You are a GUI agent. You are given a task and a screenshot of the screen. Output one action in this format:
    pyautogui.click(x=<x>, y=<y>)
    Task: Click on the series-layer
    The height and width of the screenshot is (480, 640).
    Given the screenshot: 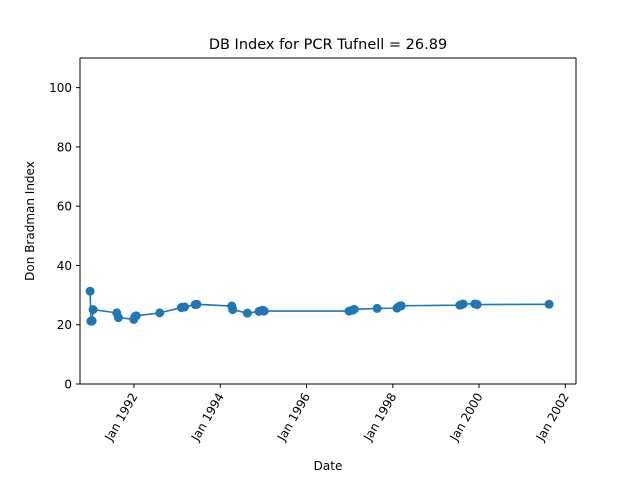 What is the action you would take?
    pyautogui.click(x=319, y=306)
    